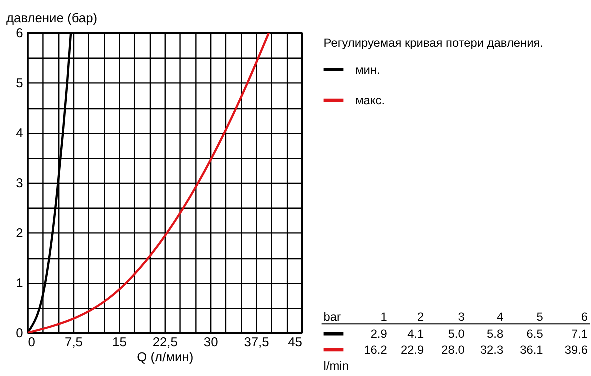 This screenshot has height=376, width=591. Describe the element at coordinates (421, 317) in the screenshot. I see `text: 2` at that location.